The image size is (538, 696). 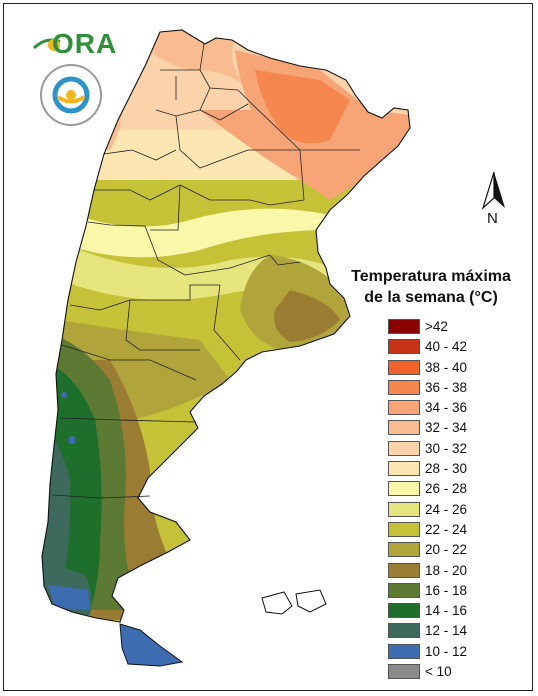 What do you see at coordinates (446, 509) in the screenshot?
I see `legend-label: 24 - 26` at bounding box center [446, 509].